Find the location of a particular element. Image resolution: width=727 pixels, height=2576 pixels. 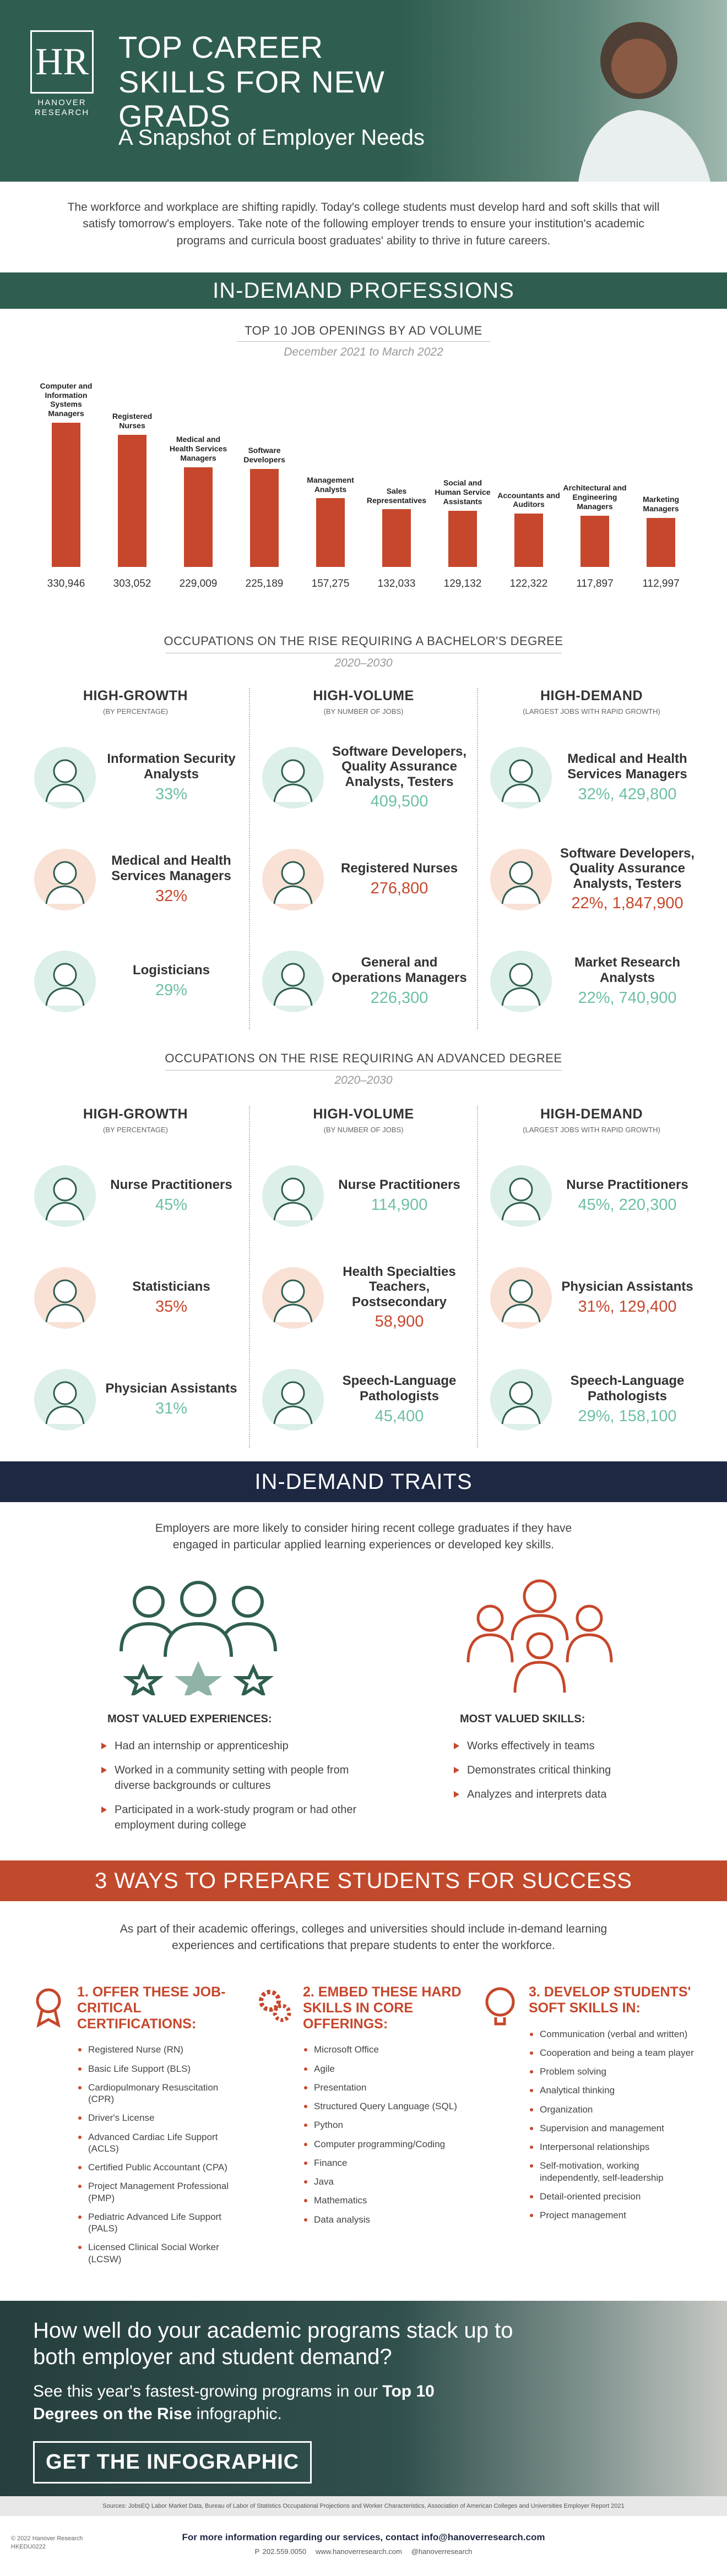

list-item: Organization is located at coordinates (611, 2109).